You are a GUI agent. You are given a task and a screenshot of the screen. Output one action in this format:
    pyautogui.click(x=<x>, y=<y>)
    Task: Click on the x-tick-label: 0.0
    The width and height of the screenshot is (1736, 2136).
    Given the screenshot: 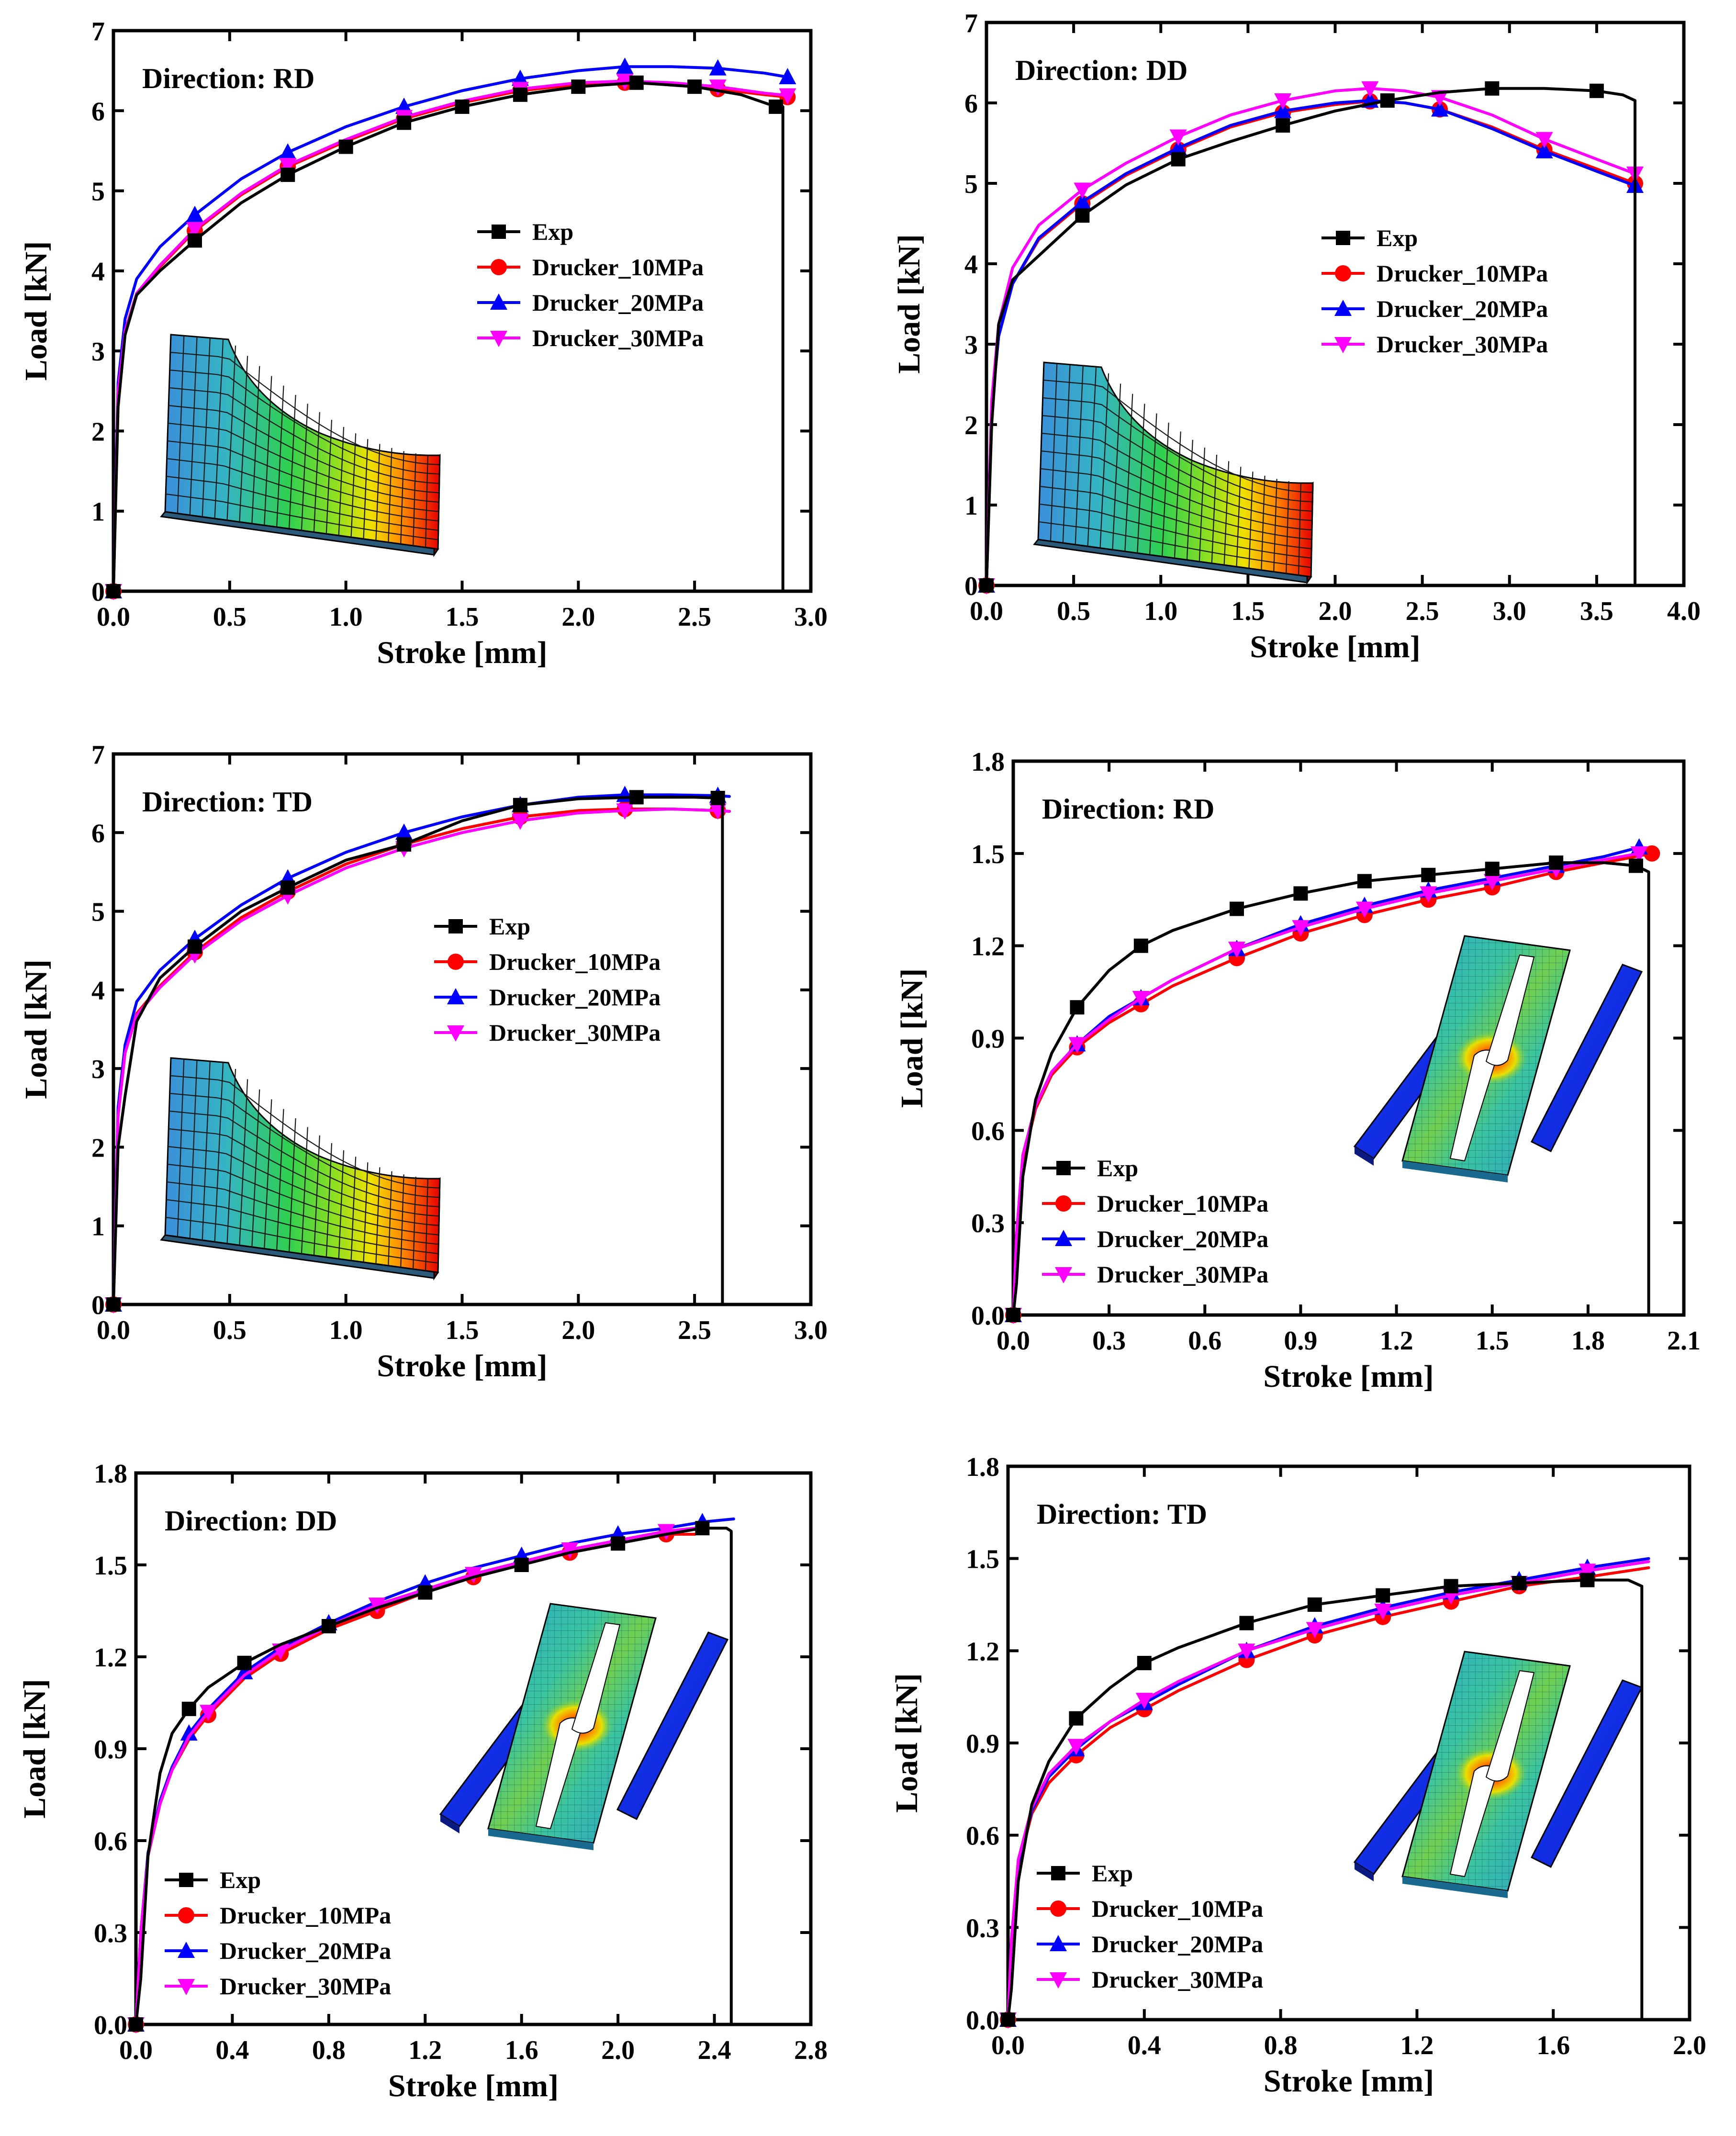 What is the action you would take?
    pyautogui.click(x=1014, y=1341)
    